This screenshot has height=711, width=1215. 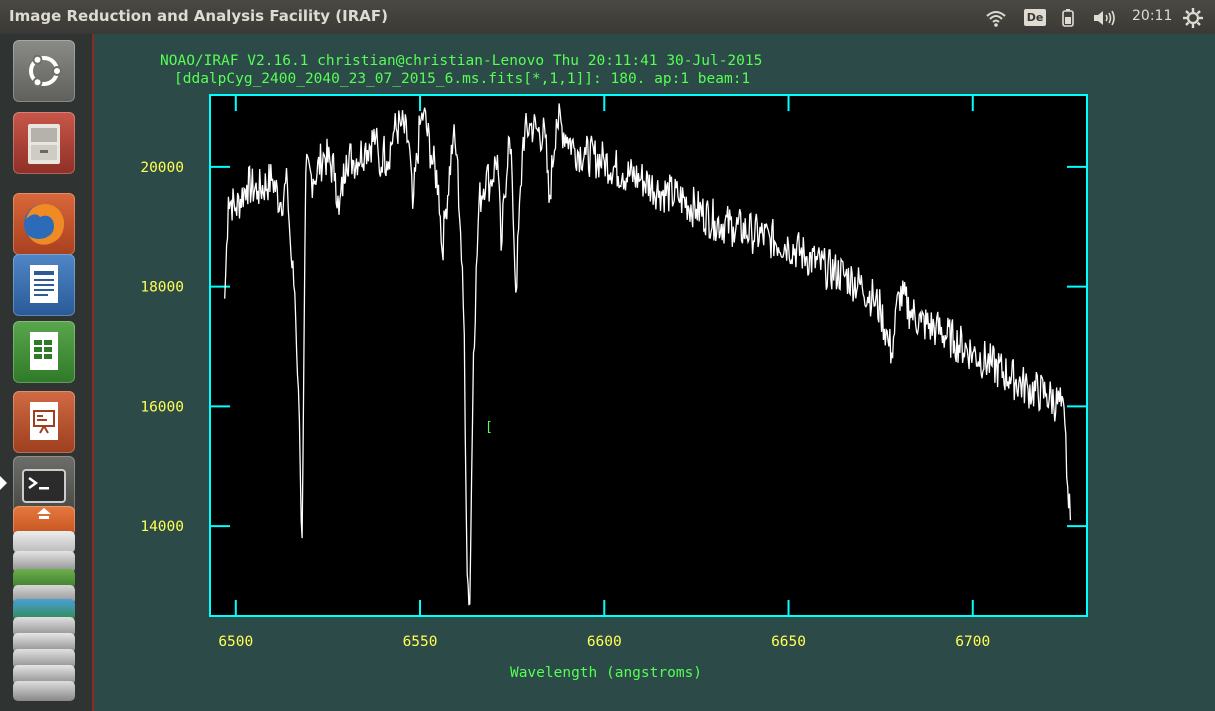 I want to click on x-tick-label: 6600, so click(x=604, y=642).